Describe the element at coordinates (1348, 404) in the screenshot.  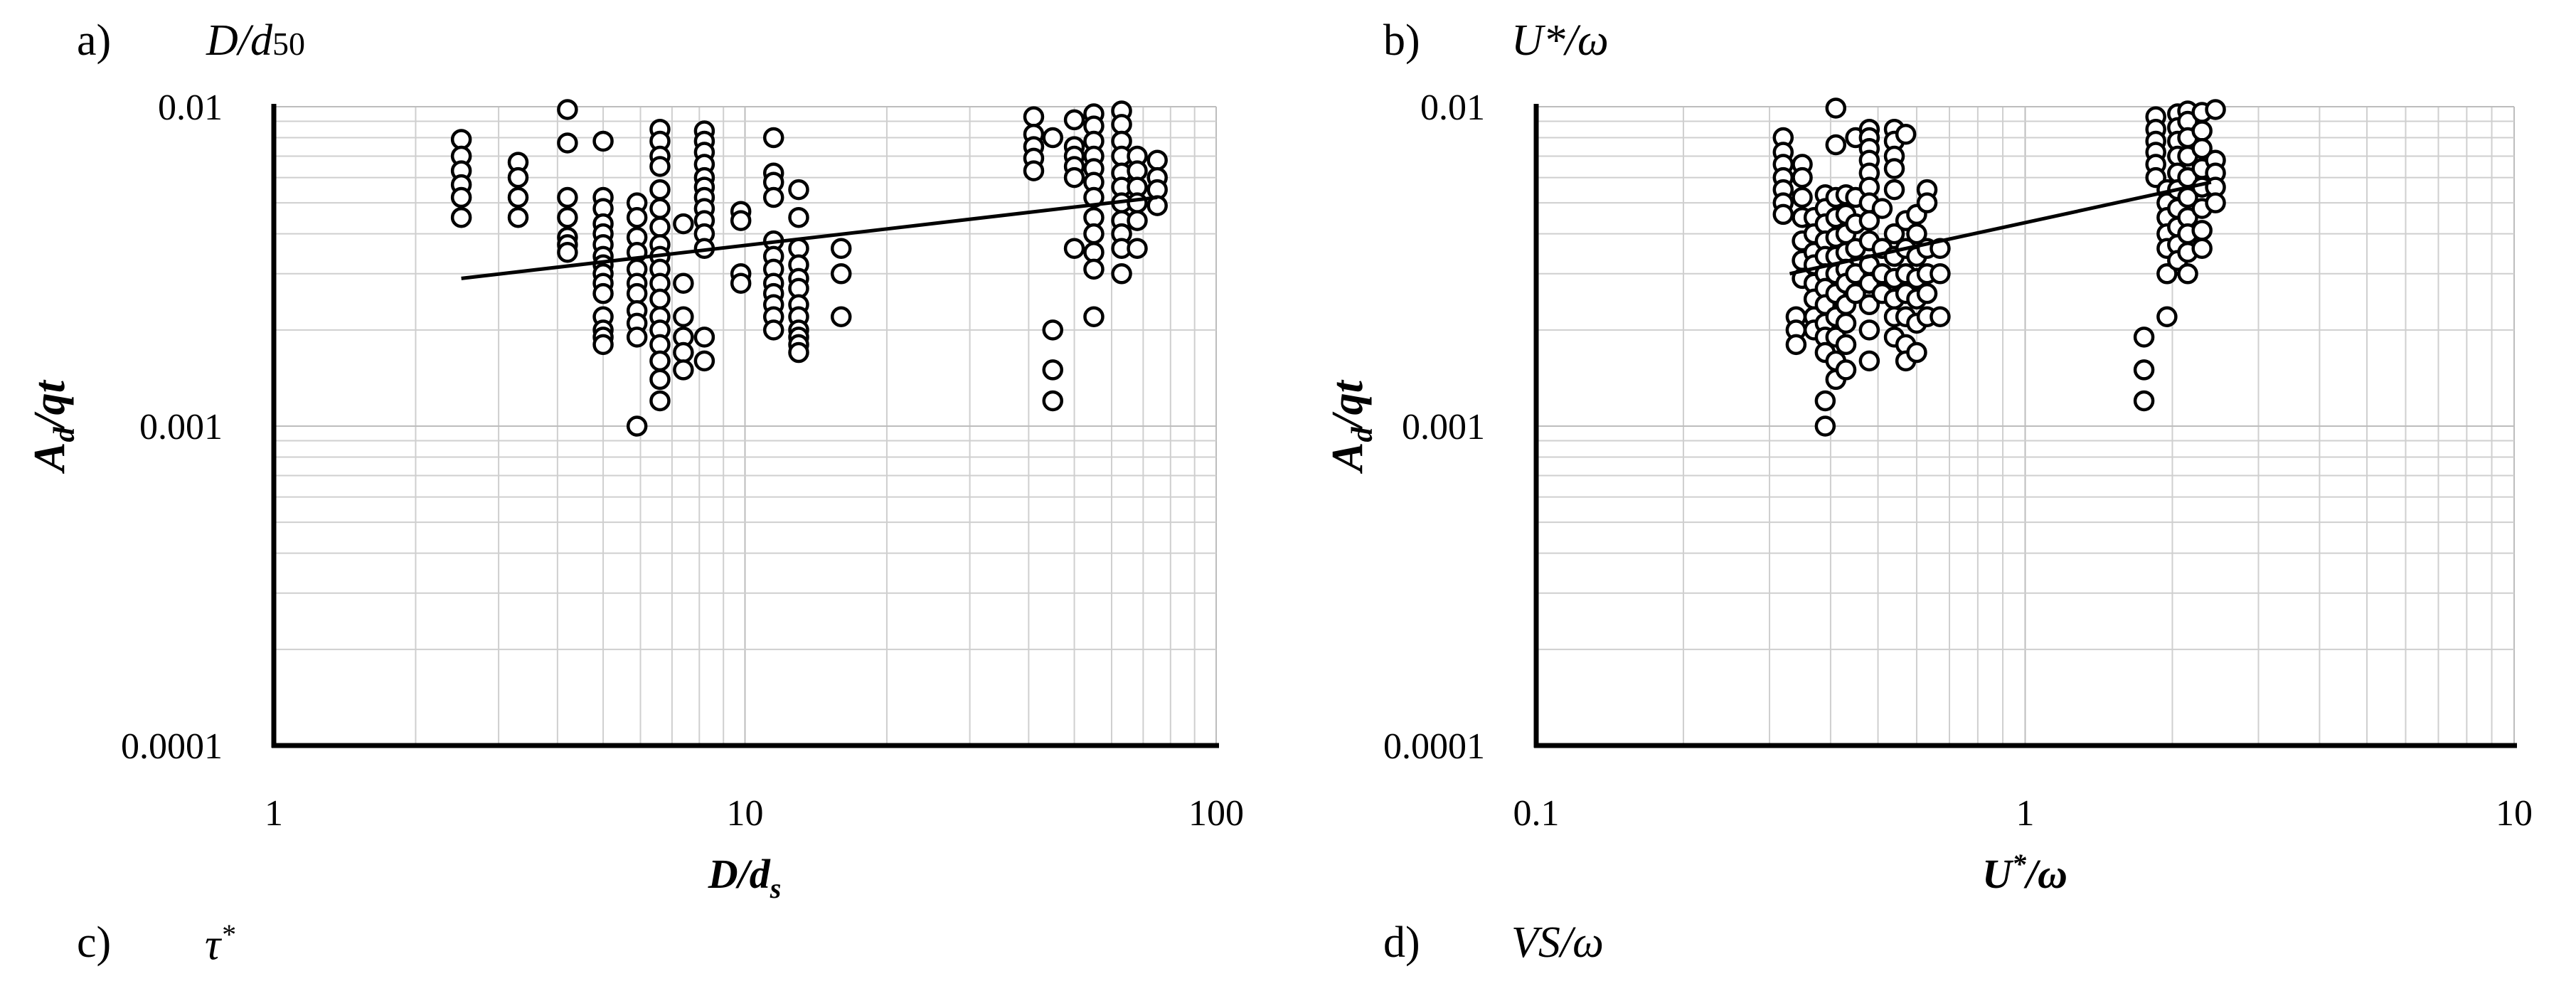
I see `y-axis-title-rest: /qt` at that location.